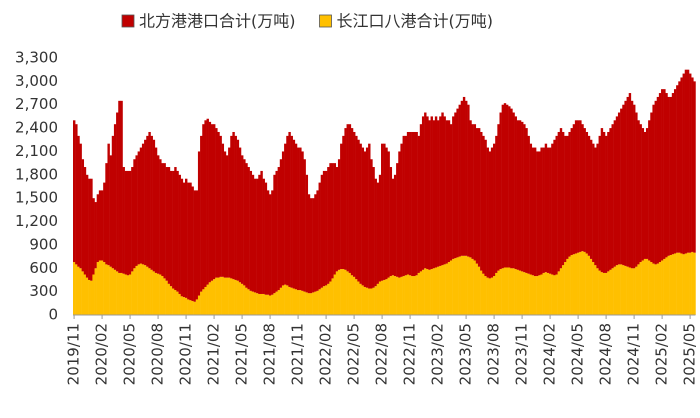  Describe the element at coordinates (382, 354) in the screenshot. I see `x-tick-label: 2022/08` at that location.